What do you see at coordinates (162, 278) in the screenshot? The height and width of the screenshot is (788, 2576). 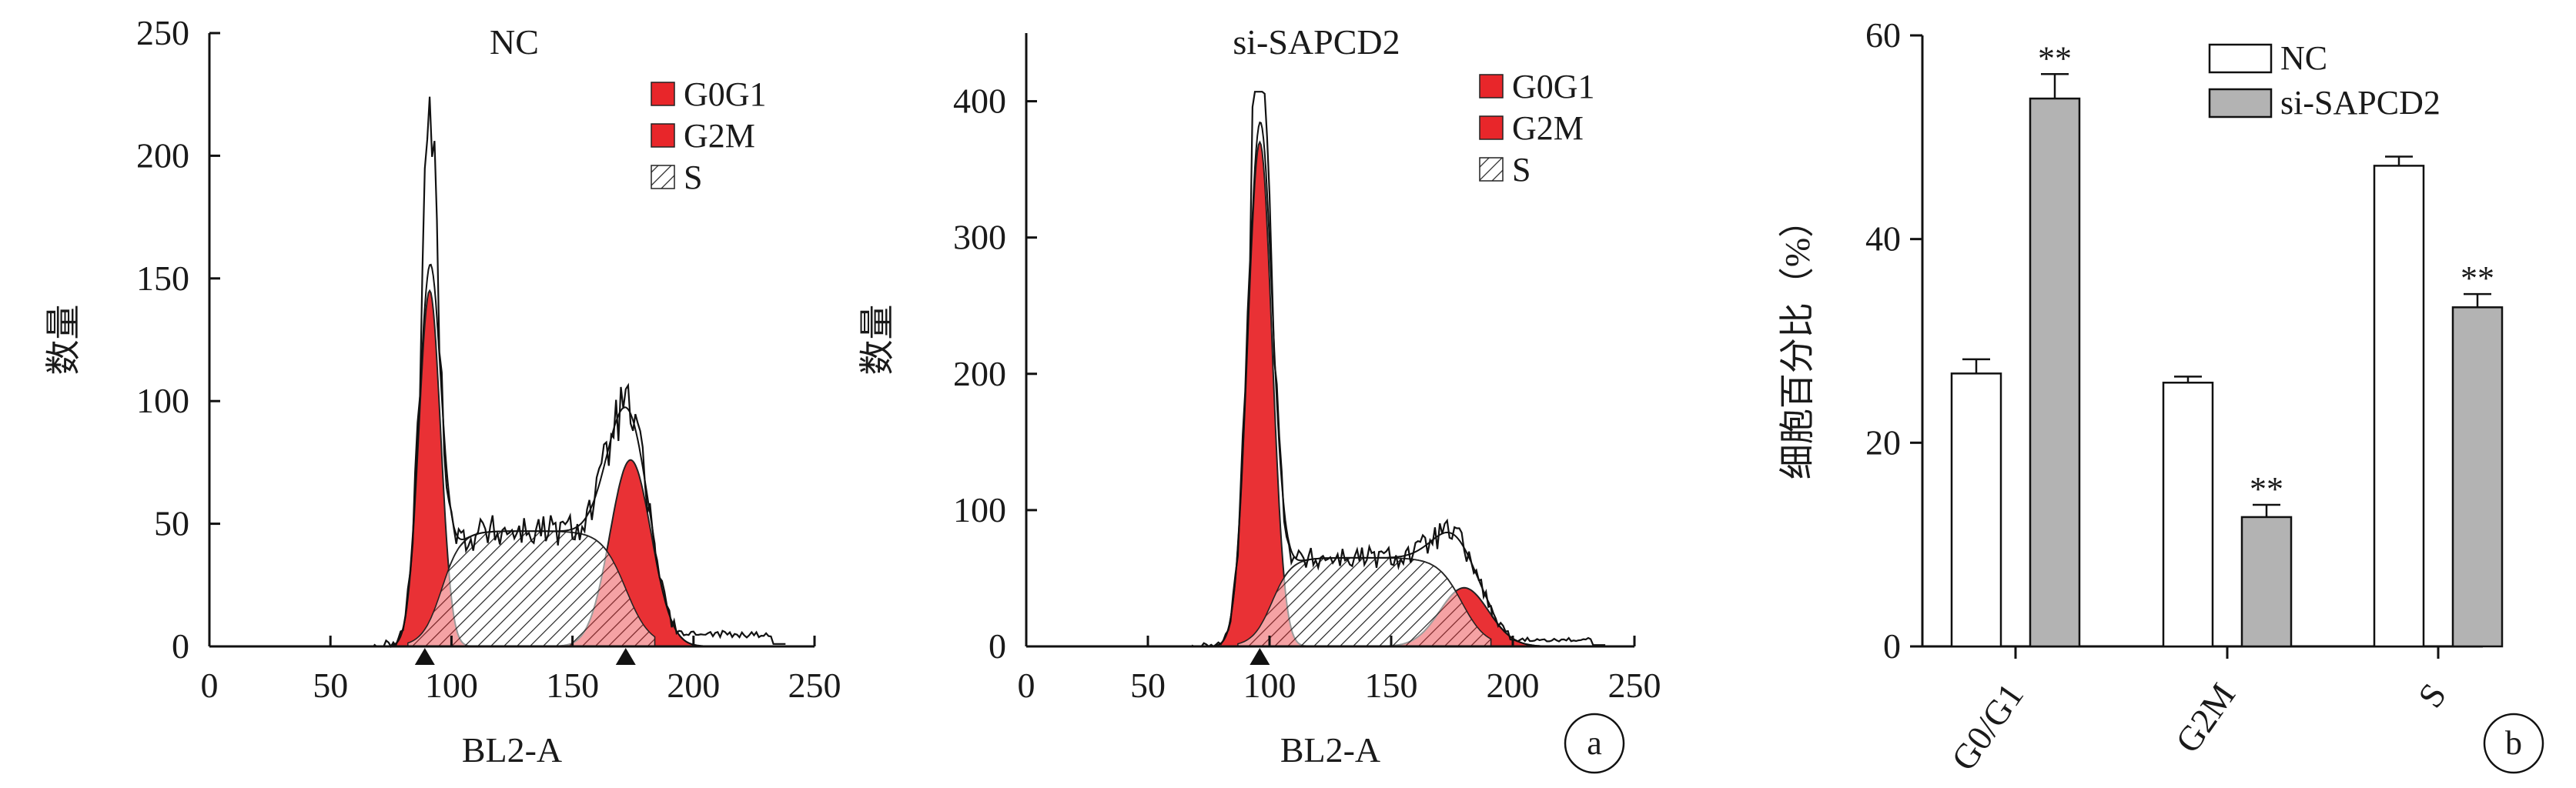 I see `y-tick-label: 150` at bounding box center [162, 278].